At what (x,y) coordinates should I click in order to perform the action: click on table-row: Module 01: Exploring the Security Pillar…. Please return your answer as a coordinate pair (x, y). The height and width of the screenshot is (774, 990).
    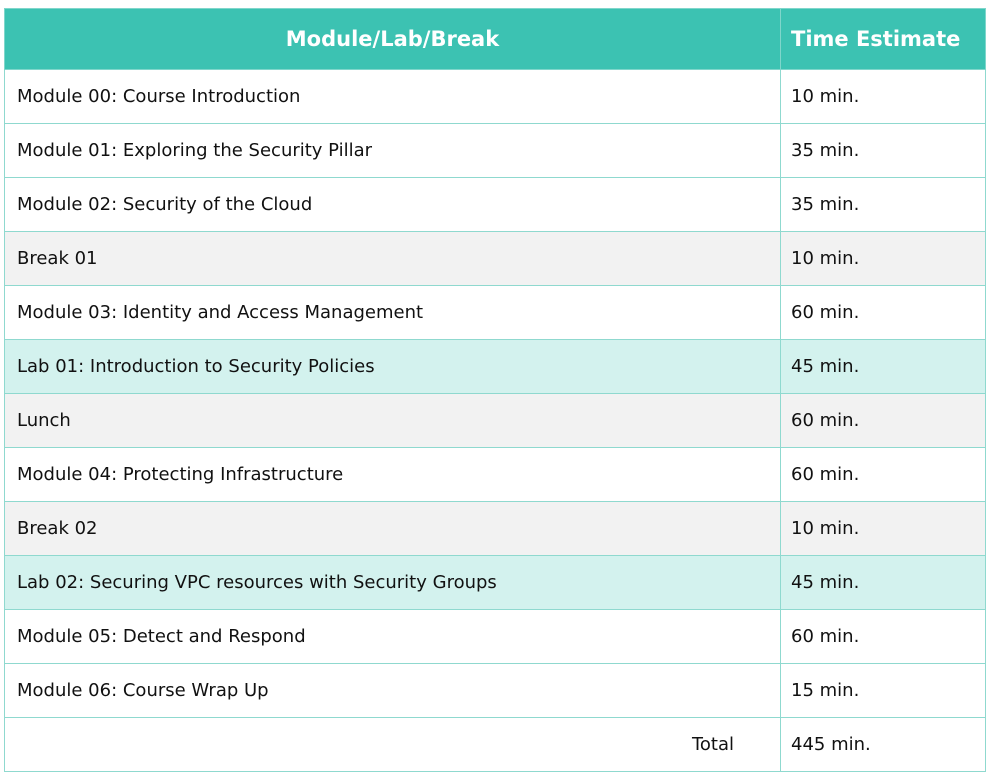
    Looking at the image, I should click on (495, 150).